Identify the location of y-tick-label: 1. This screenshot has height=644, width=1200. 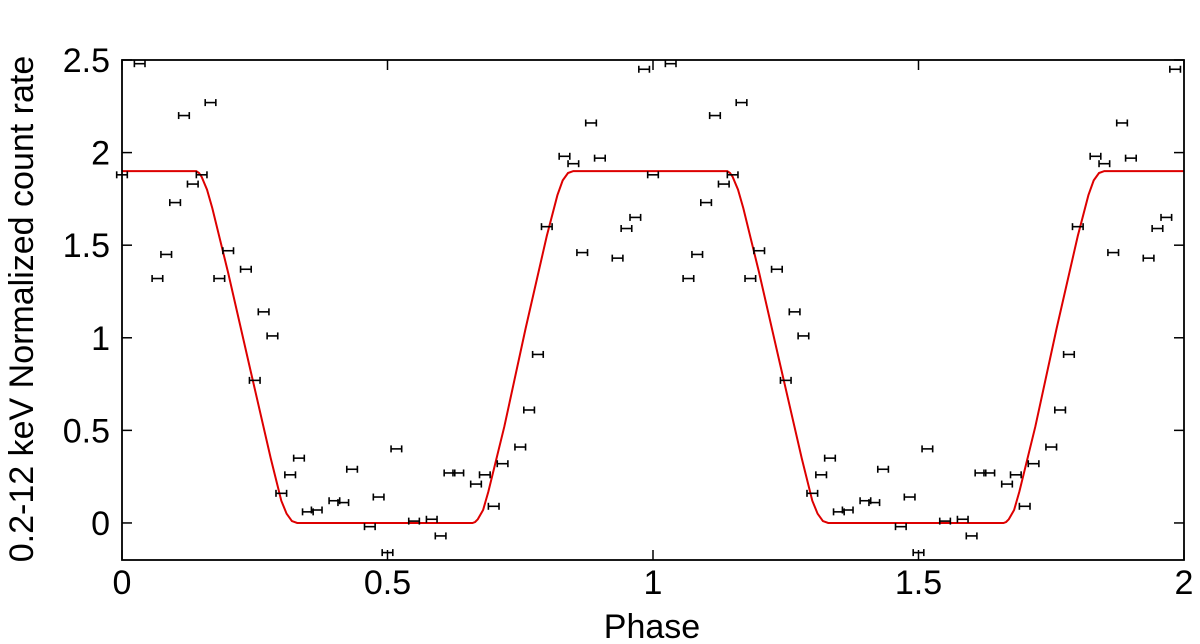
(100, 339).